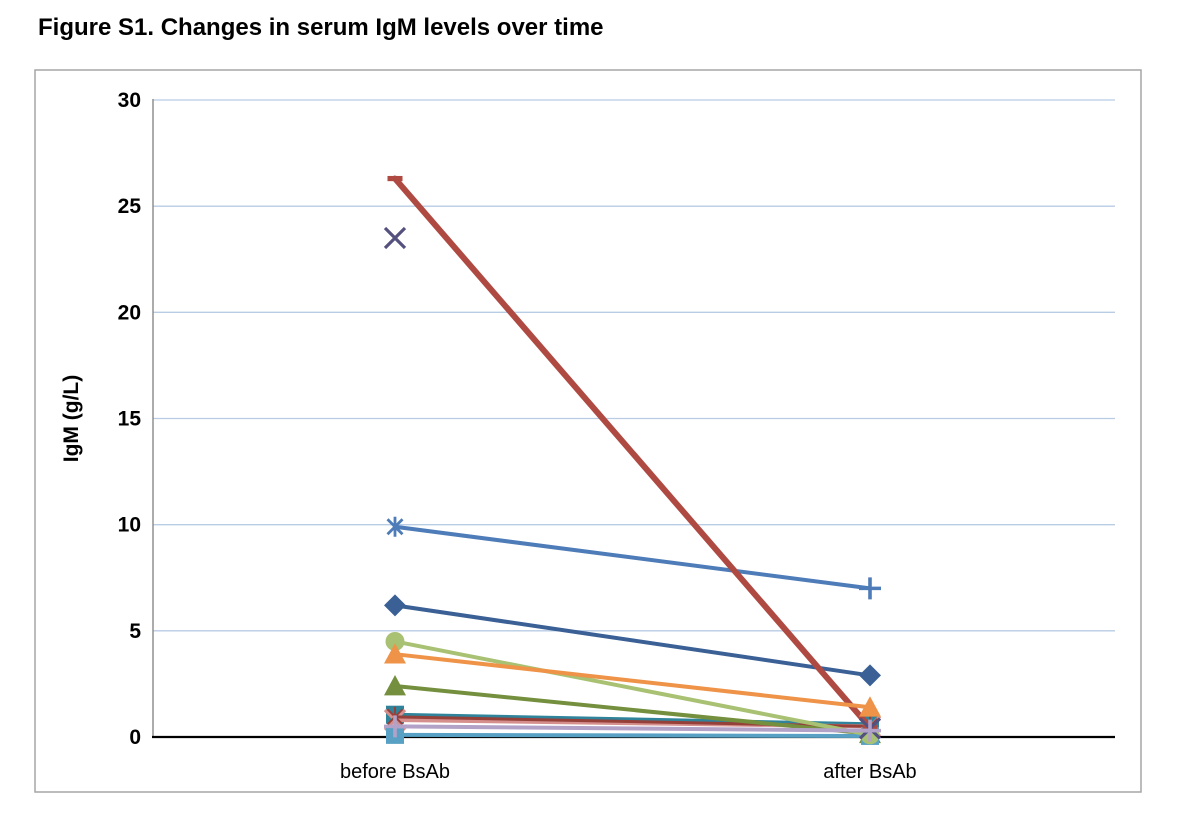 The height and width of the screenshot is (836, 1199). I want to click on patient-11-point-1-plus-marker, so click(395, 726).